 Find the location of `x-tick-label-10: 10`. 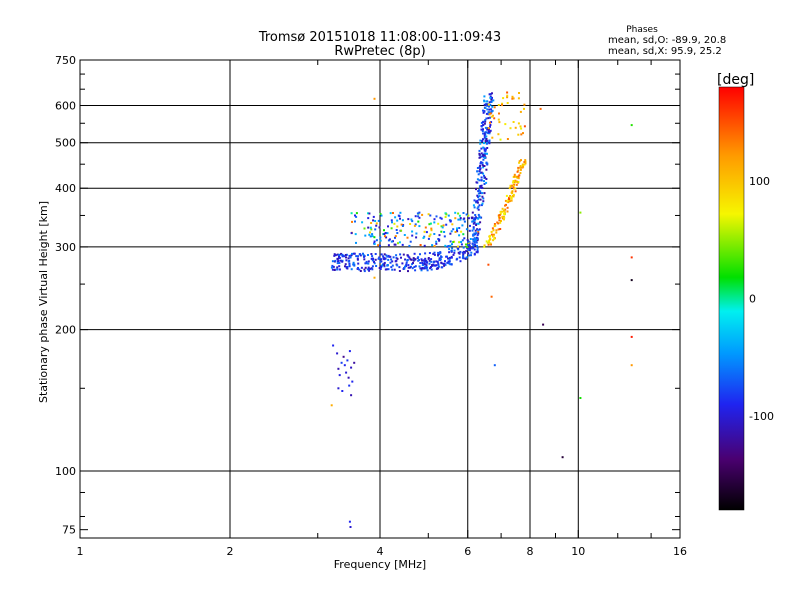

x-tick-label-10: 10 is located at coordinates (578, 551).